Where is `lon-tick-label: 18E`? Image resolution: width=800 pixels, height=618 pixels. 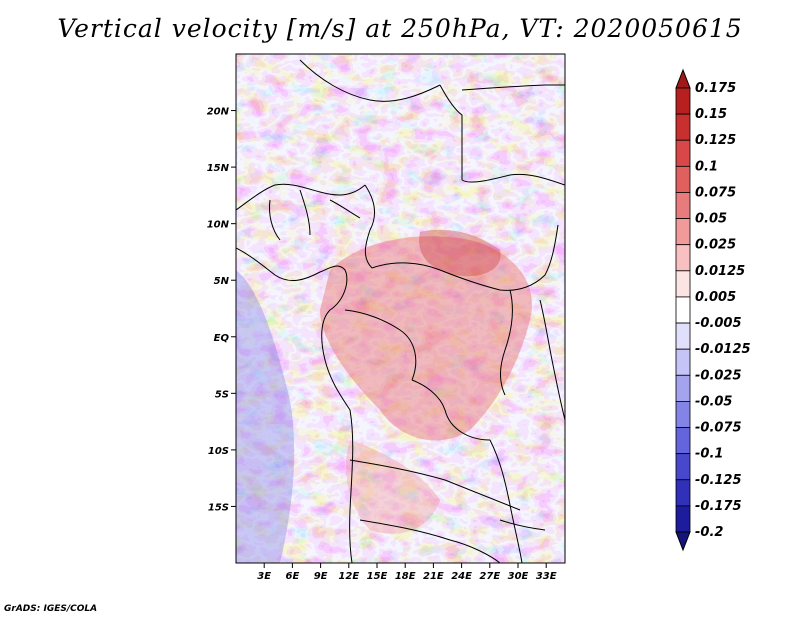 lon-tick-label: 18E is located at coordinates (405, 576).